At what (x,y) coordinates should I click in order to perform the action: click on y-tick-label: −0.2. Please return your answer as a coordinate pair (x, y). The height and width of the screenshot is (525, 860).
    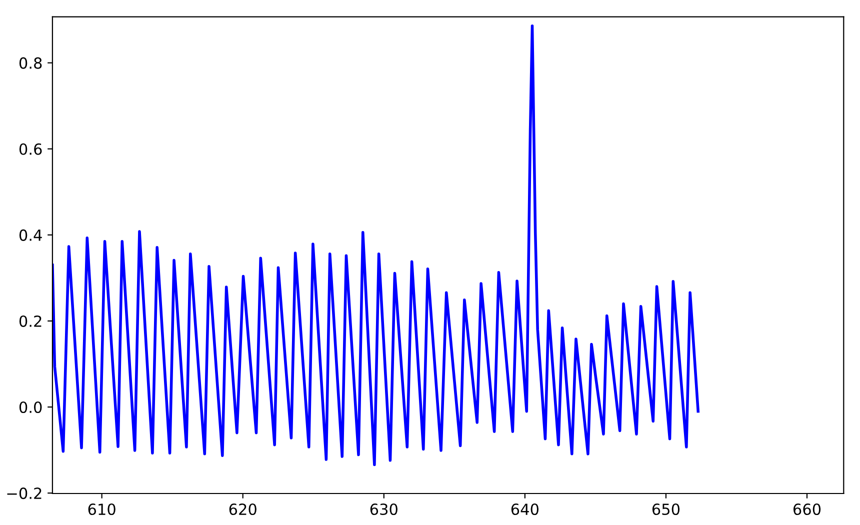
    Looking at the image, I should click on (24, 494).